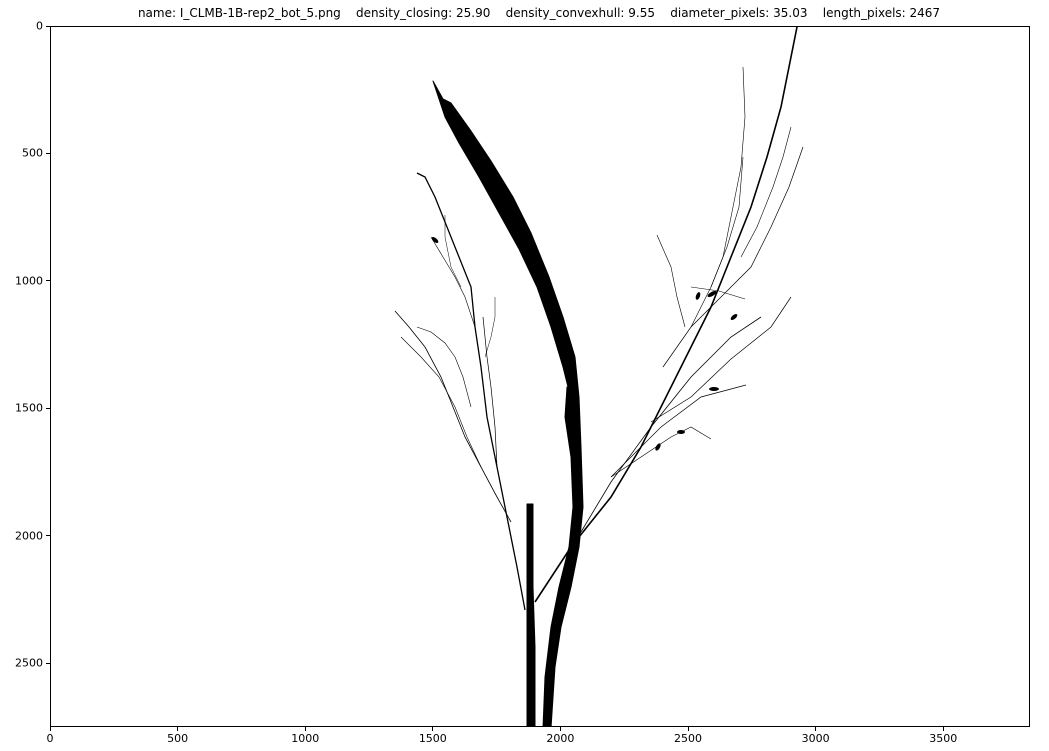 Image resolution: width=1049 pixels, height=751 pixels. What do you see at coordinates (943, 738) in the screenshot?
I see `x-tick-label: 3500` at bounding box center [943, 738].